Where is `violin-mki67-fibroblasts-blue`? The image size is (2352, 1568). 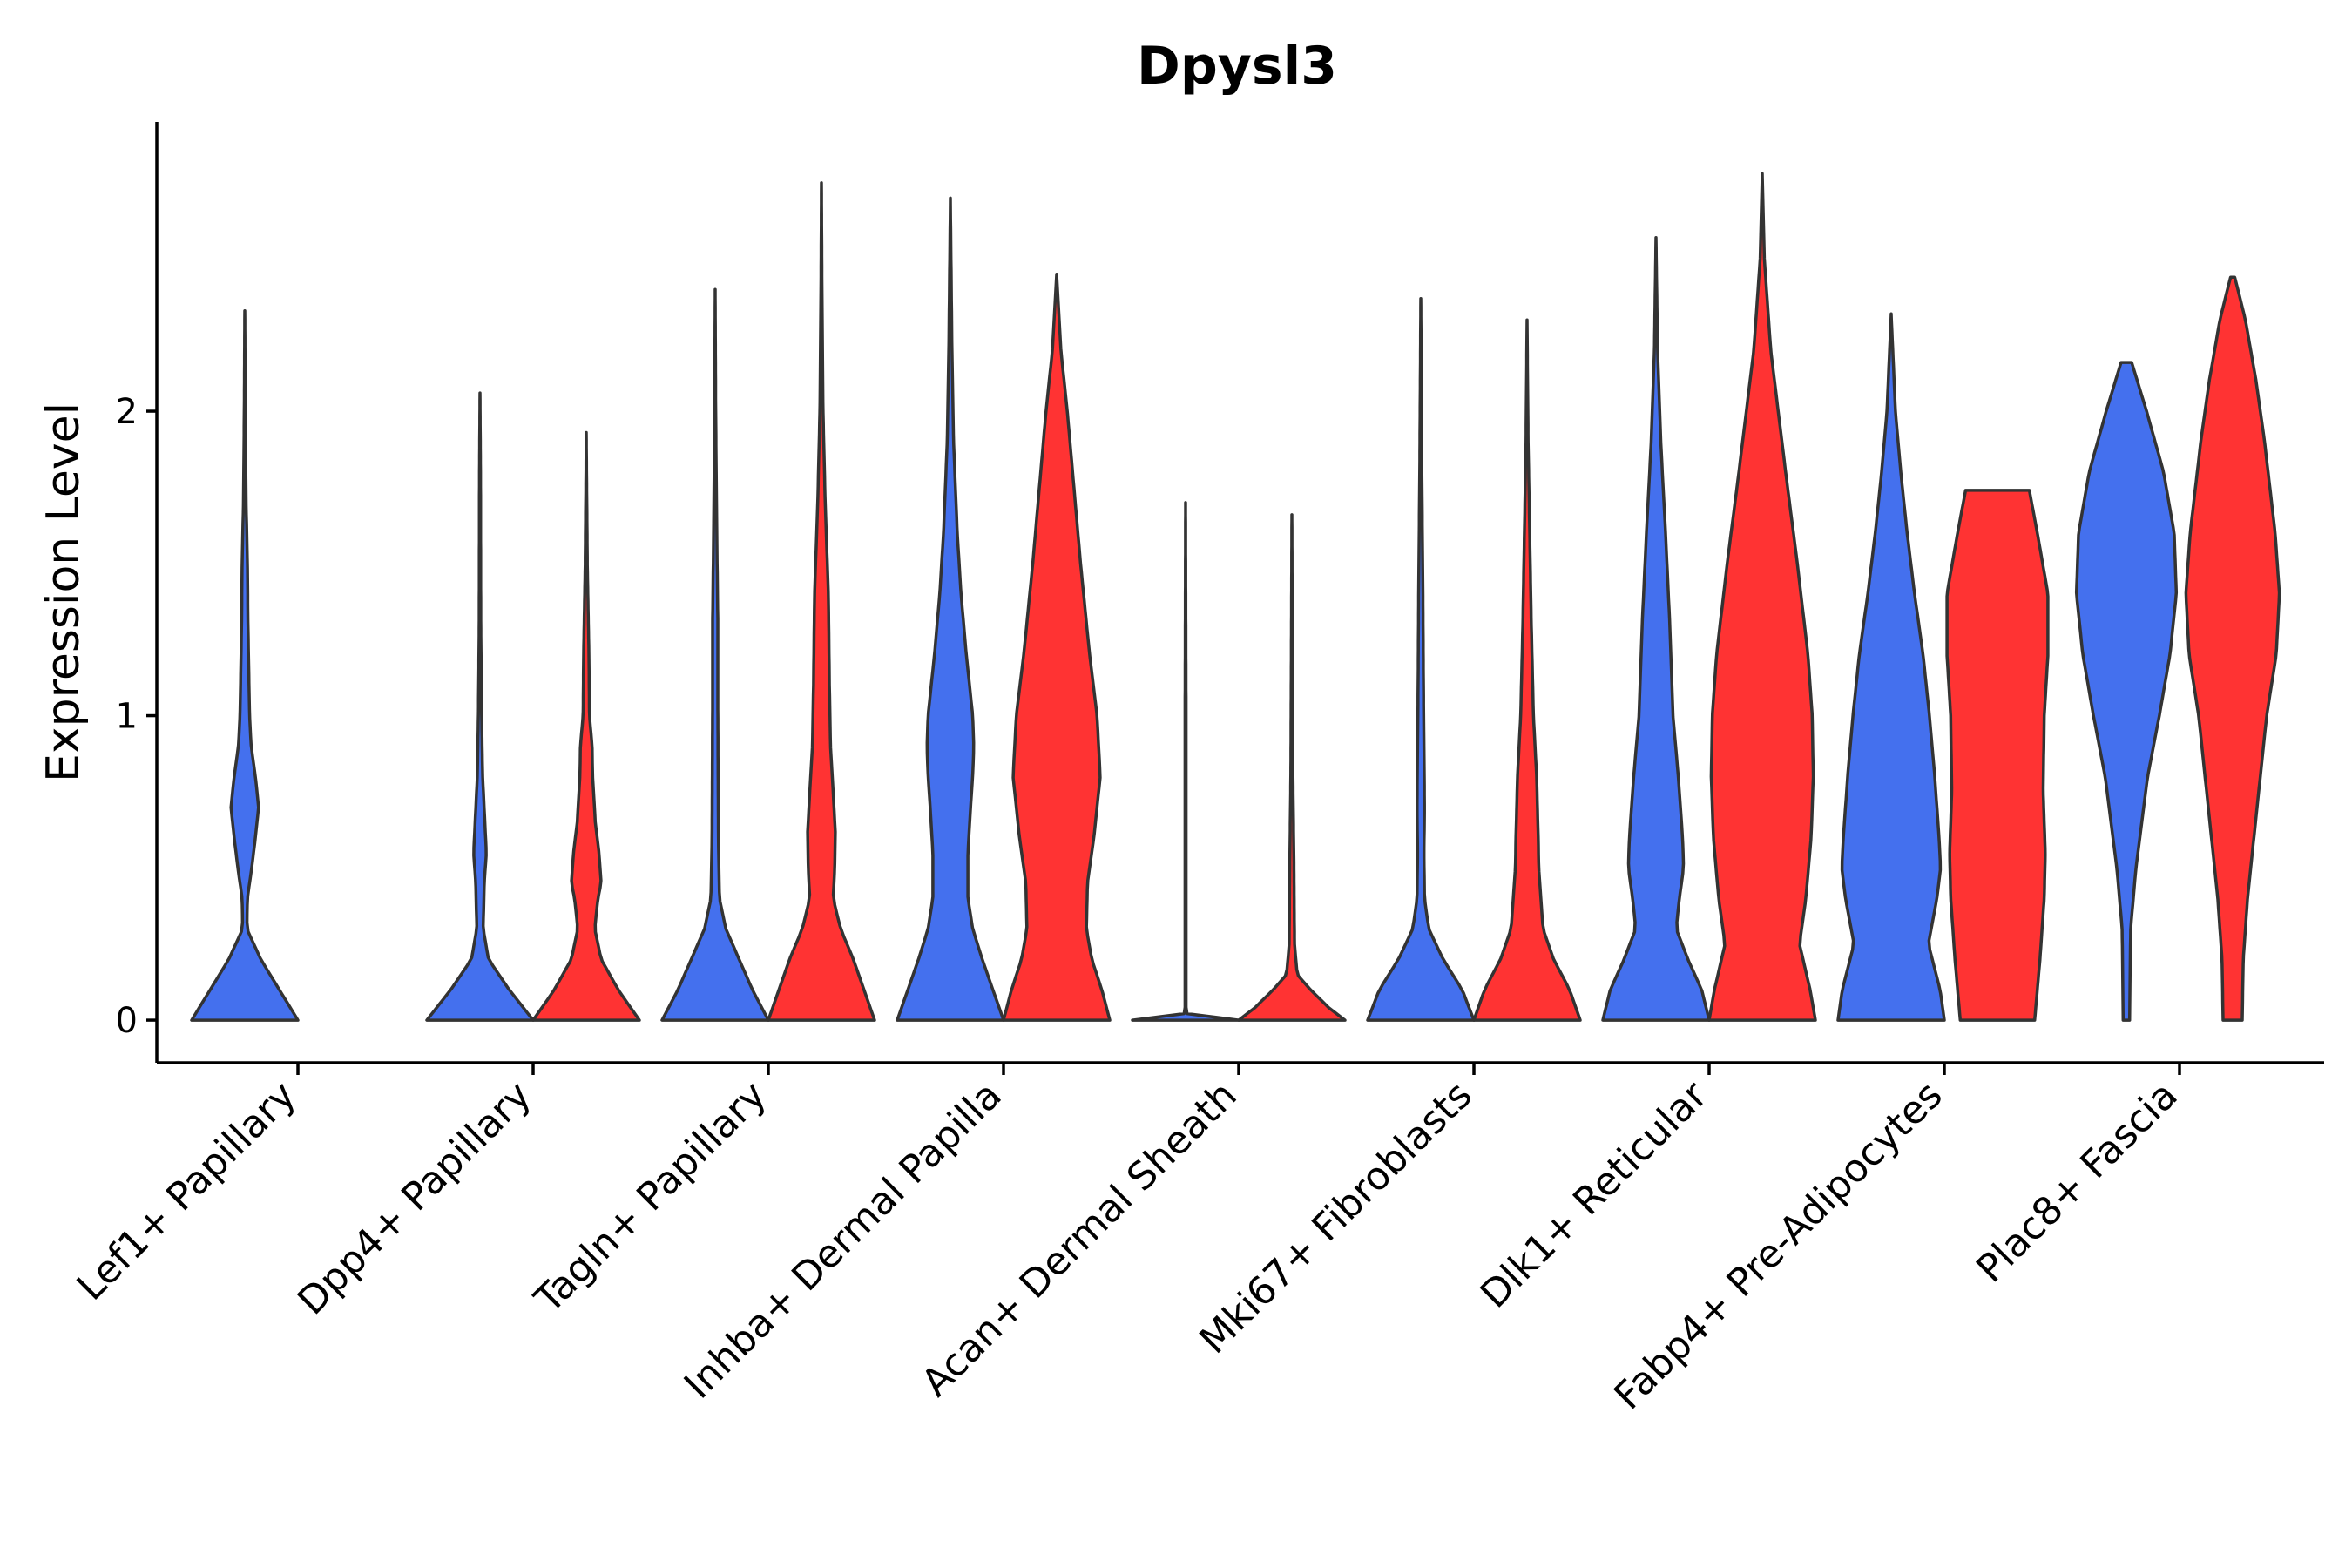 violin-mki67-fibroblasts-blue is located at coordinates (1421, 659).